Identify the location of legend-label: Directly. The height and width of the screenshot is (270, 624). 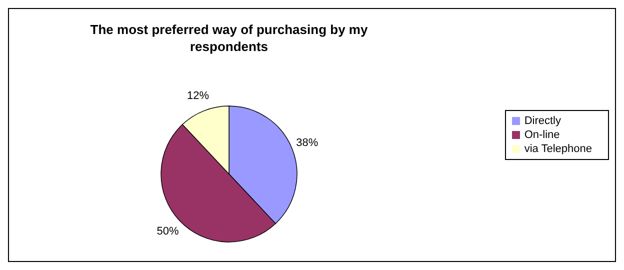
(542, 121).